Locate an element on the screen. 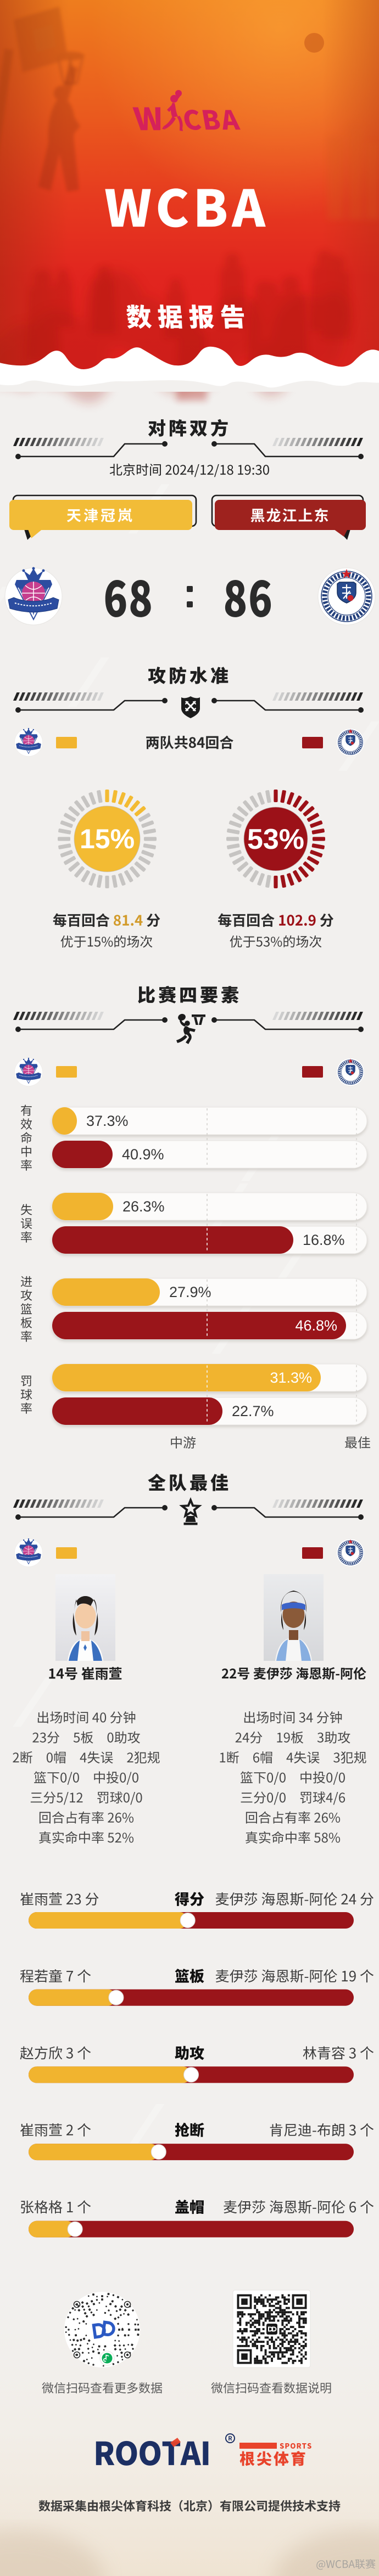  svg-text: 22.7% is located at coordinates (253, 1411).